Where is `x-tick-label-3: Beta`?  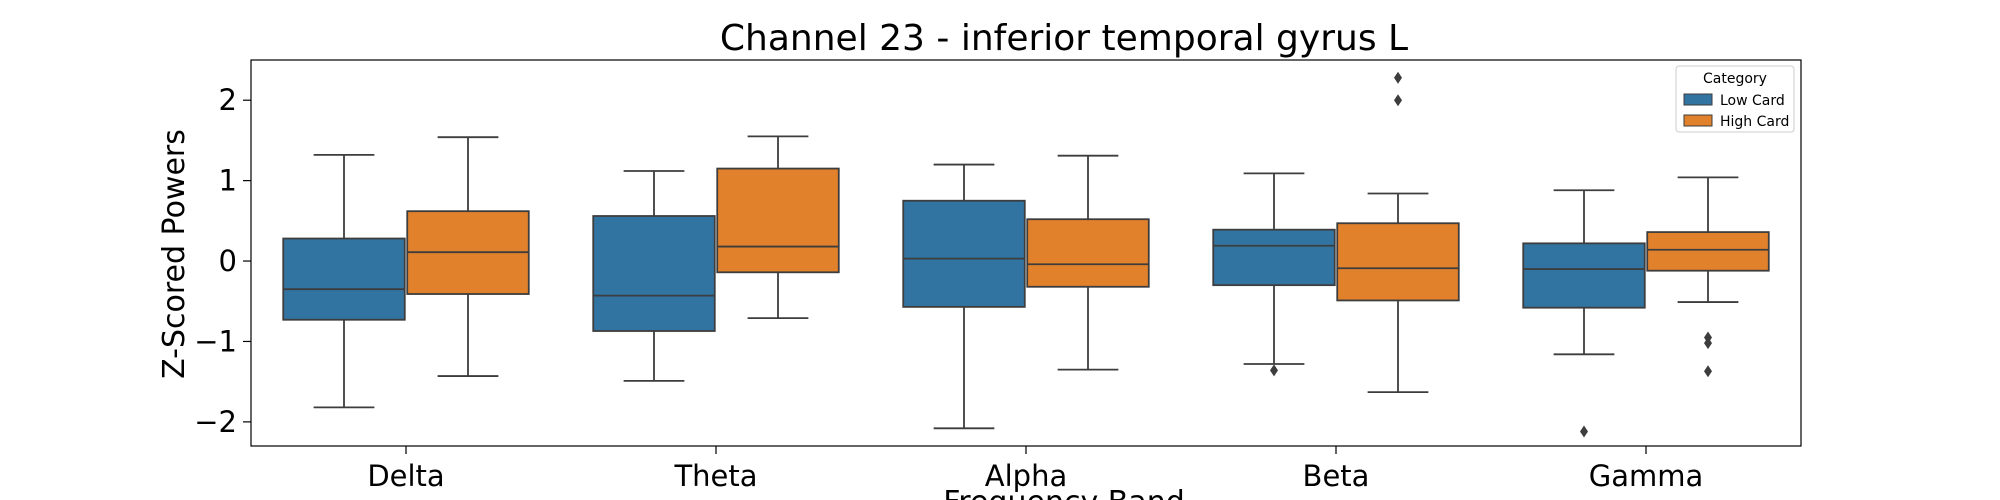
x-tick-label-3: Beta is located at coordinates (1336, 476).